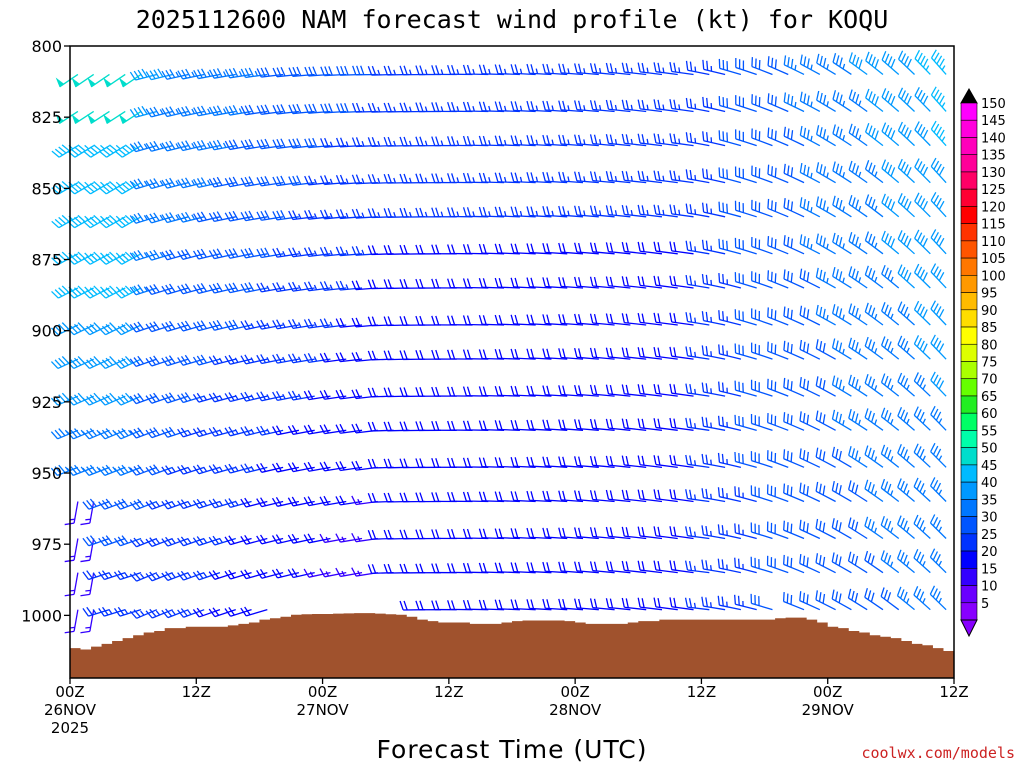  I want to click on colorbar-label: 115, so click(993, 225).